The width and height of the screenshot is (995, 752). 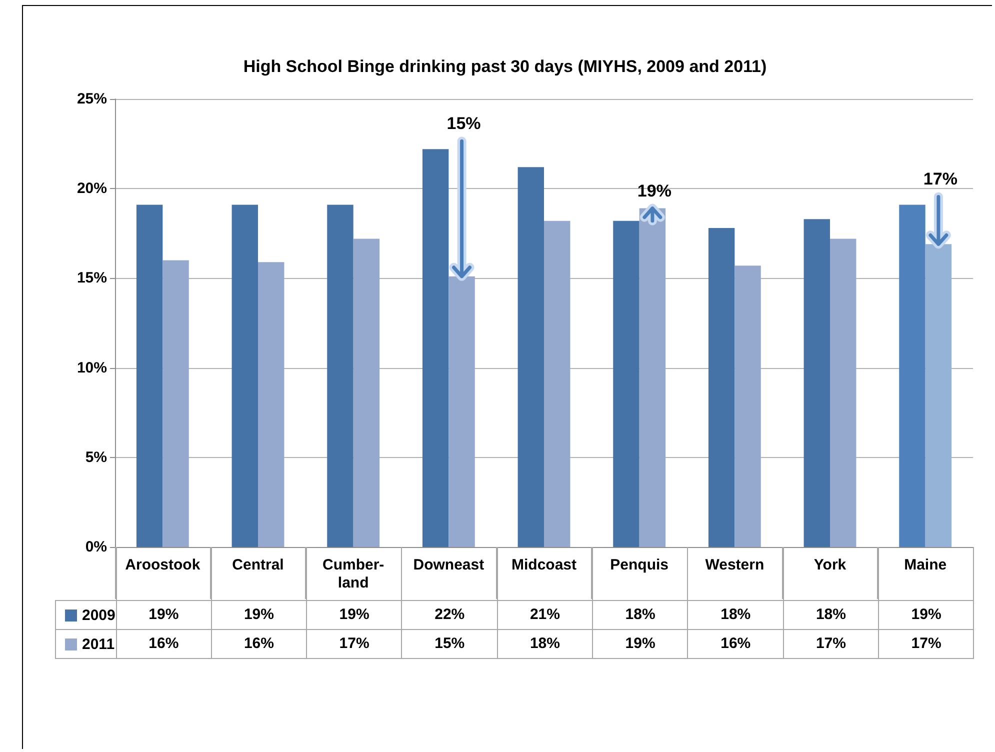 What do you see at coordinates (96, 457) in the screenshot?
I see `y-tick-label: 5%` at bounding box center [96, 457].